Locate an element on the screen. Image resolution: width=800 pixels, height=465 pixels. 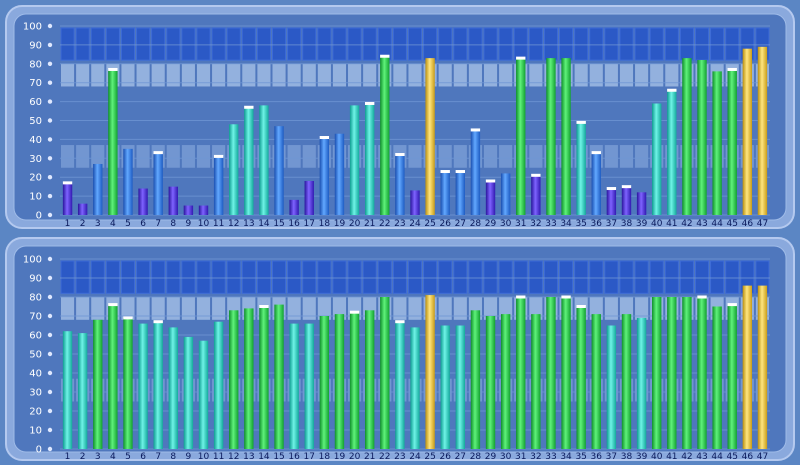
x-tick-label: 13 is located at coordinates (248, 457).